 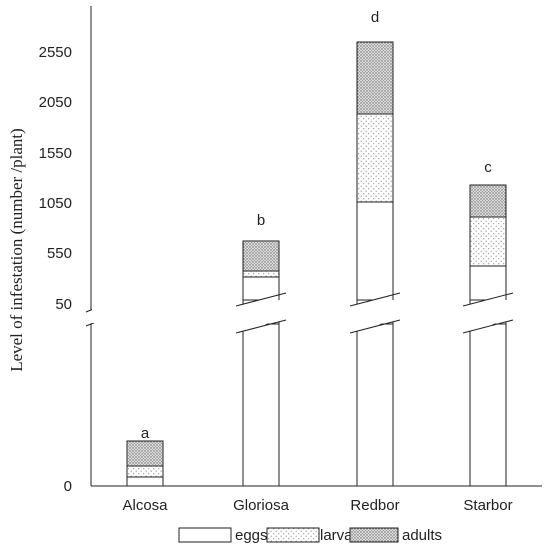 What do you see at coordinates (59, 253) in the screenshot?
I see `y-tick-upper-4: 550` at bounding box center [59, 253].